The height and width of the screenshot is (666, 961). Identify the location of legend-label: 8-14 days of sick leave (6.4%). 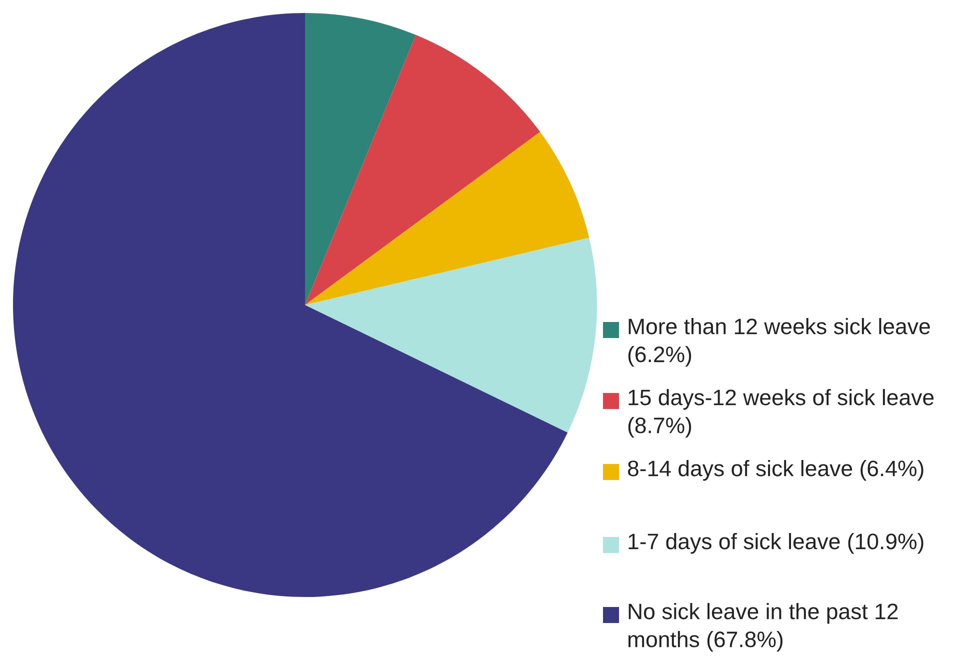
(776, 470).